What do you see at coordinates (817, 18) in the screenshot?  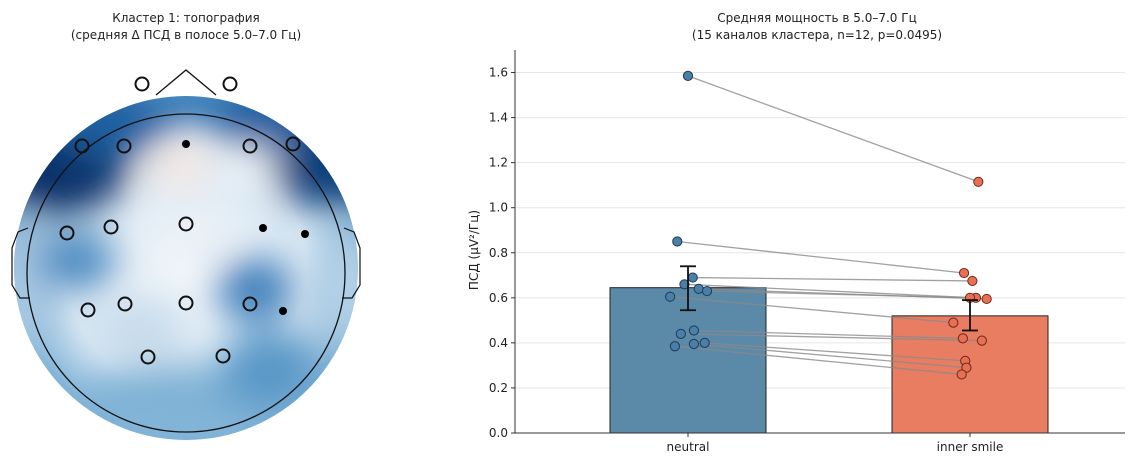 I see `bar-chart-title-line1: Средняя мощность в 5.0–7.0 Гц` at bounding box center [817, 18].